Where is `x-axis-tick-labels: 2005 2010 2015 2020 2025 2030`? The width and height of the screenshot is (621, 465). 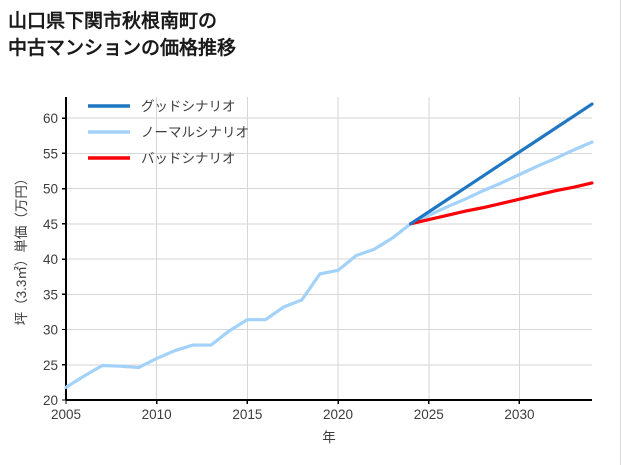
x-axis-tick-labels: 2005 2010 2015 2020 2025 2030 is located at coordinates (292, 414).